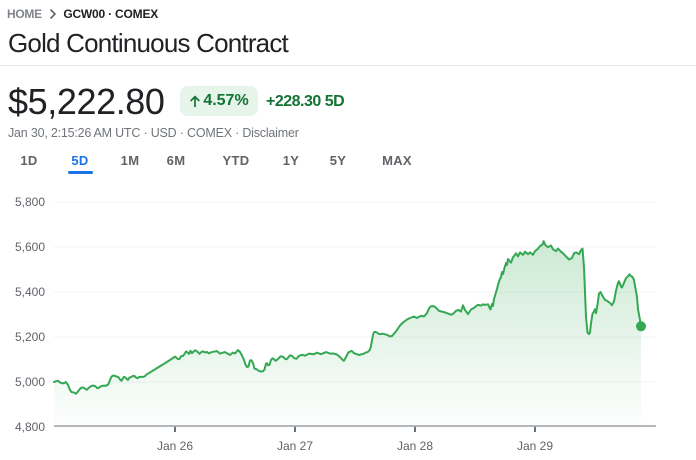  What do you see at coordinates (30, 427) in the screenshot?
I see `svg-text: 4,800` at bounding box center [30, 427].